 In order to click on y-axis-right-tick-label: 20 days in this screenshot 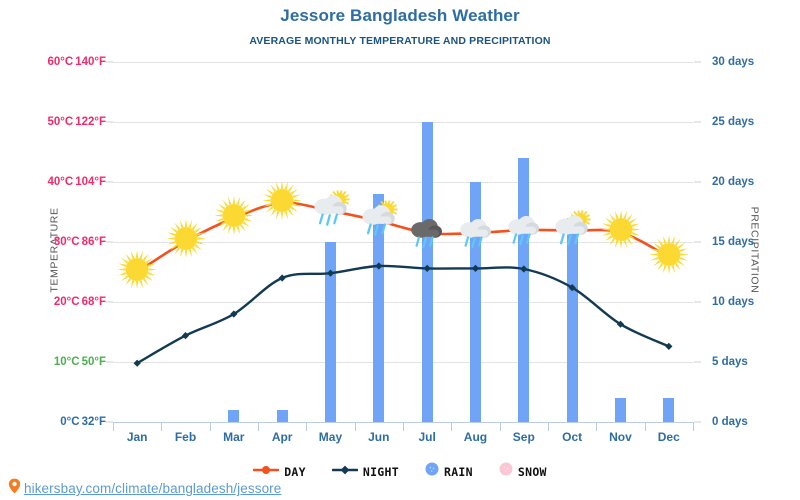, I will do `click(733, 182)`.